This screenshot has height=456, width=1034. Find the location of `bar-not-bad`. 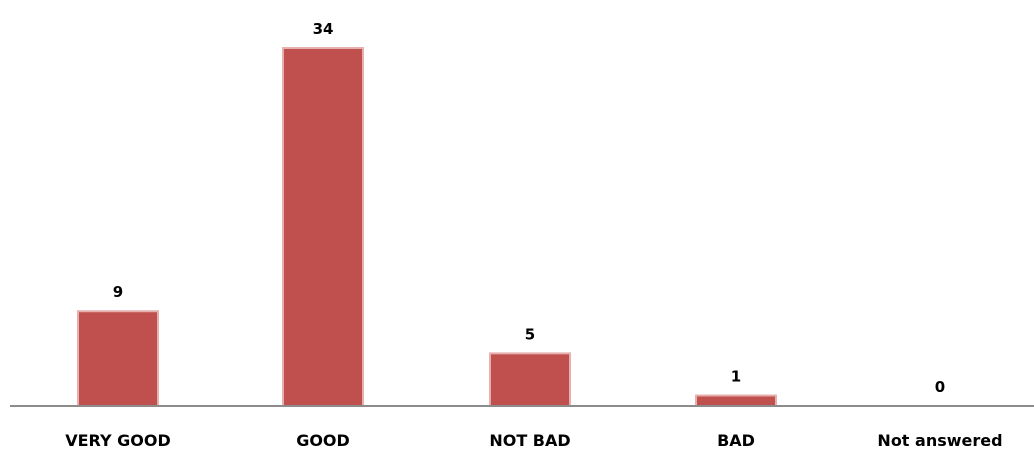

bar-not-bad is located at coordinates (530, 379).